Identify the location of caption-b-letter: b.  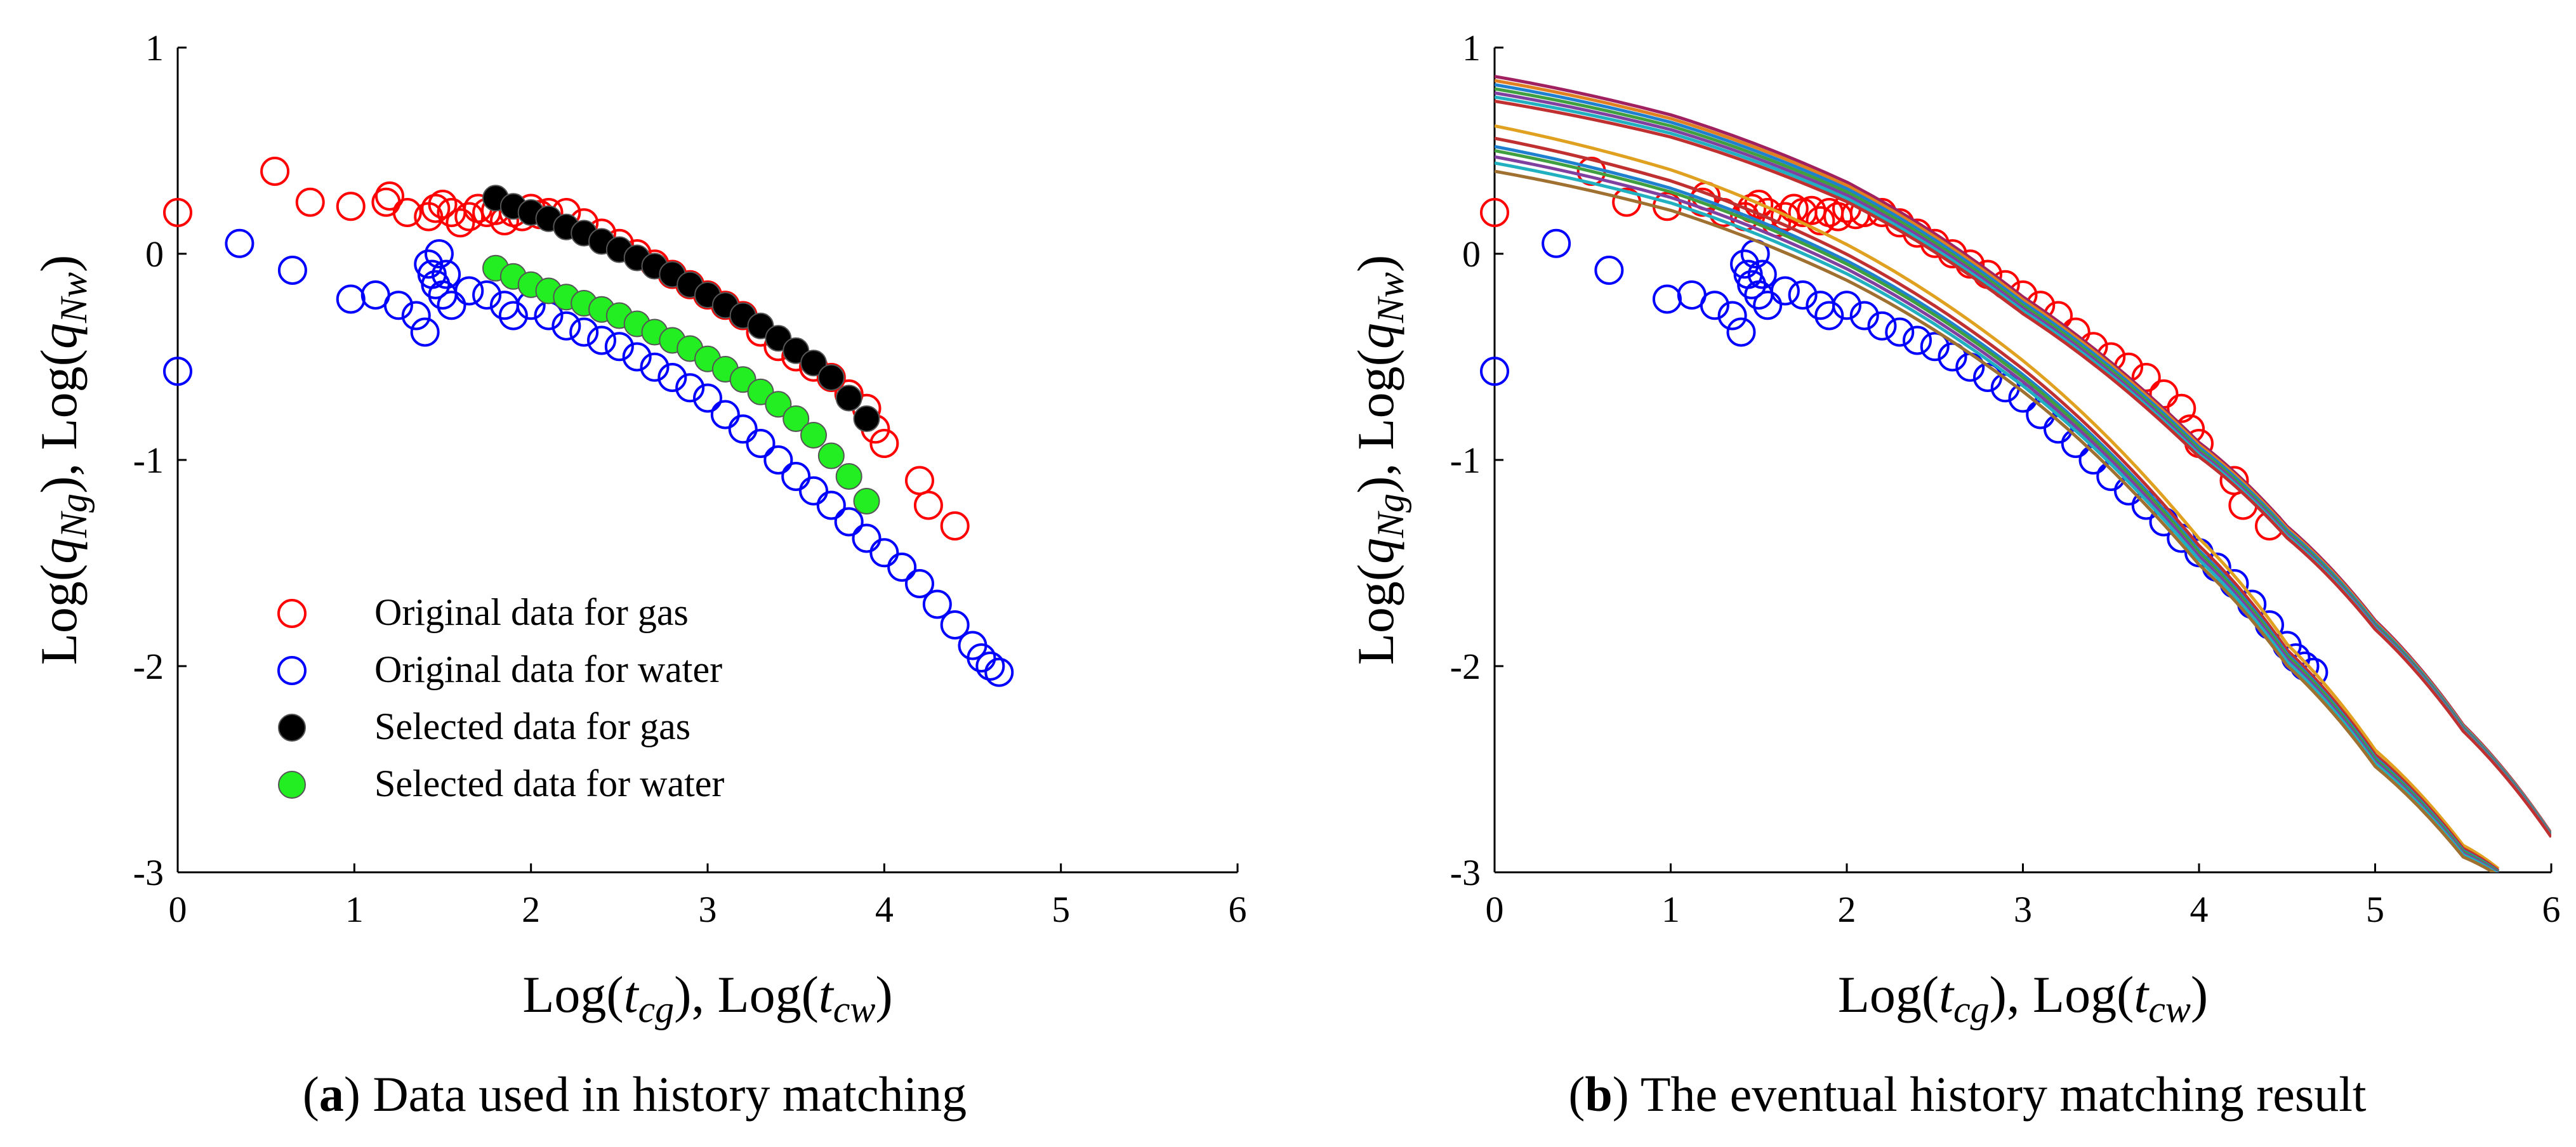
(1599, 1094).